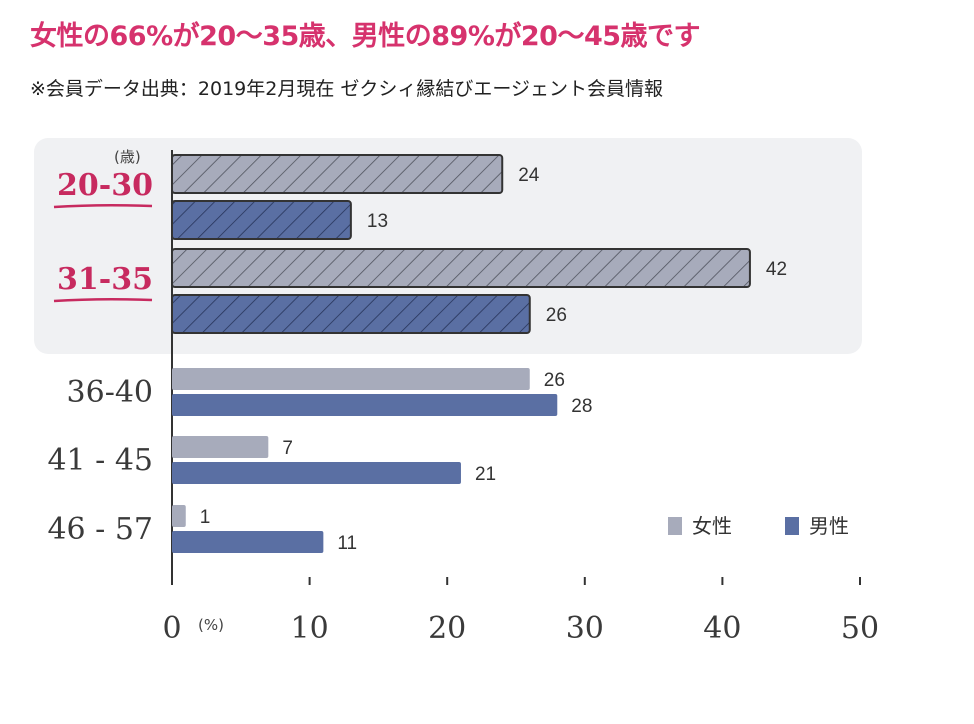  I want to click on legend-label: 女性, so click(712, 526).